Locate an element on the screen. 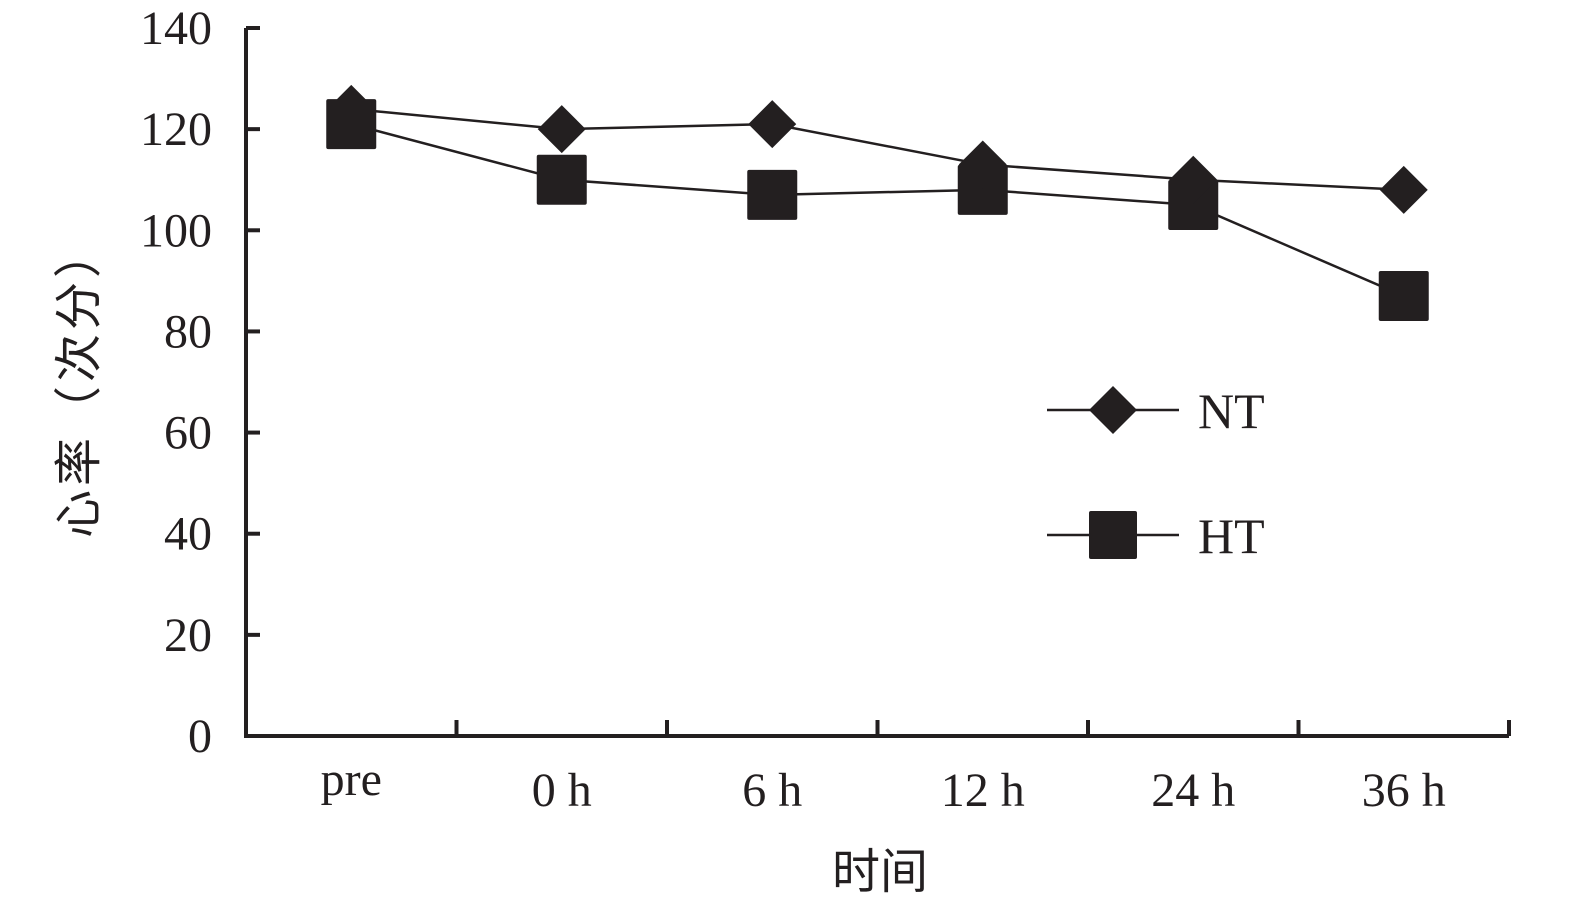  legend: NT HT is located at coordinates (1156, 473).